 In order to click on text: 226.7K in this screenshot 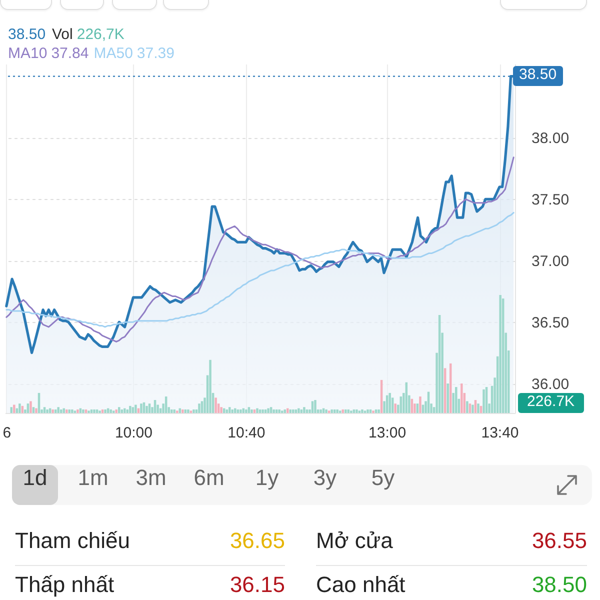, I will do `click(551, 403)`.